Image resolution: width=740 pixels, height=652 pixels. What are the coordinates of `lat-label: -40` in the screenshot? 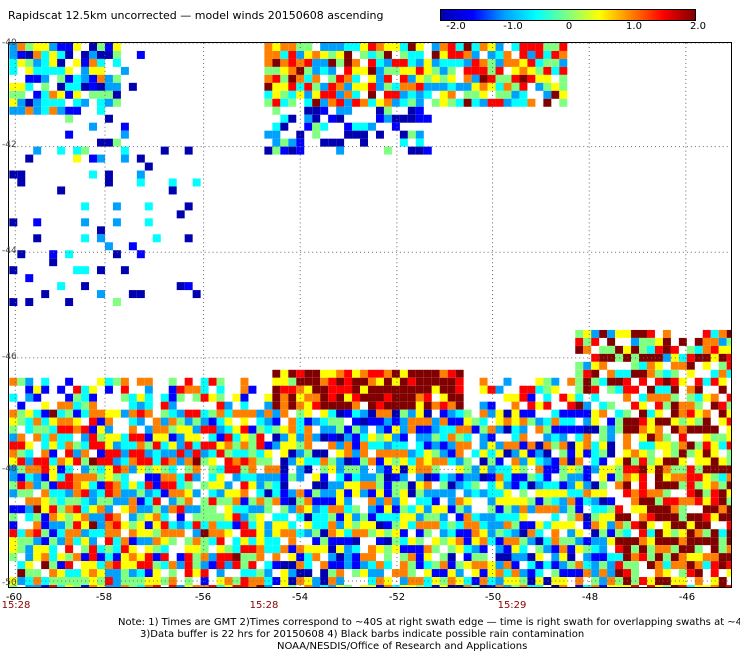 It's located at (9, 43).